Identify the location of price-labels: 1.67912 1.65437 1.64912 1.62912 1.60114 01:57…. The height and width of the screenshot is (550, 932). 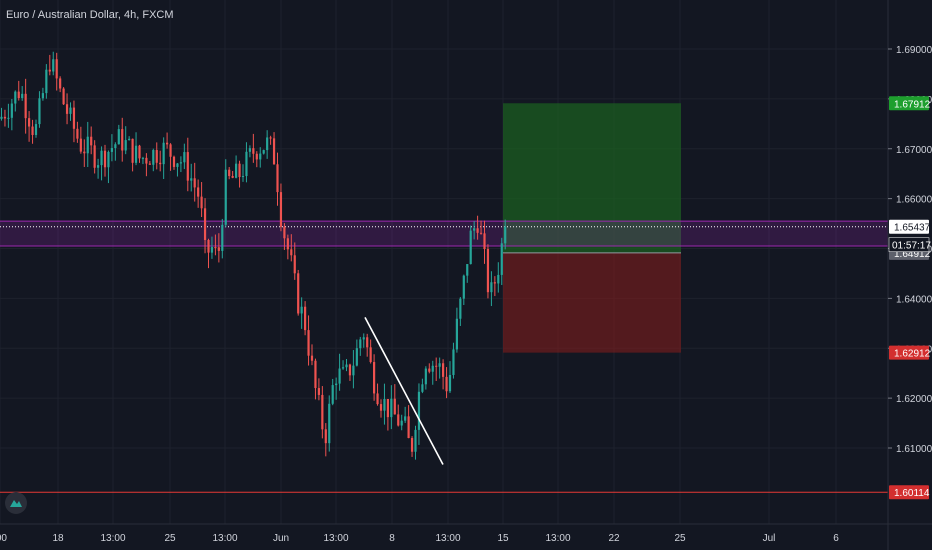
(909, 298).